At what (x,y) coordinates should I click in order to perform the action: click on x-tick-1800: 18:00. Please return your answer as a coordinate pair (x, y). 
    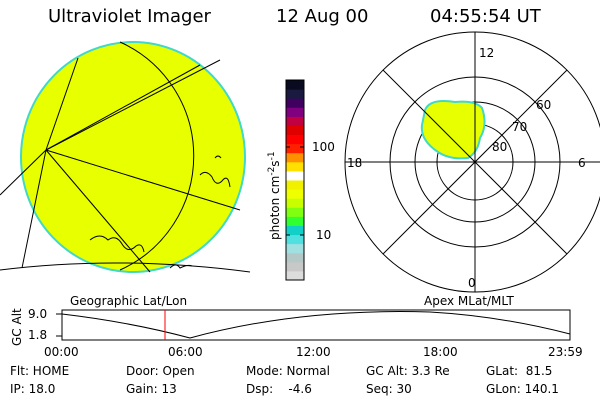
    Looking at the image, I should click on (440, 352).